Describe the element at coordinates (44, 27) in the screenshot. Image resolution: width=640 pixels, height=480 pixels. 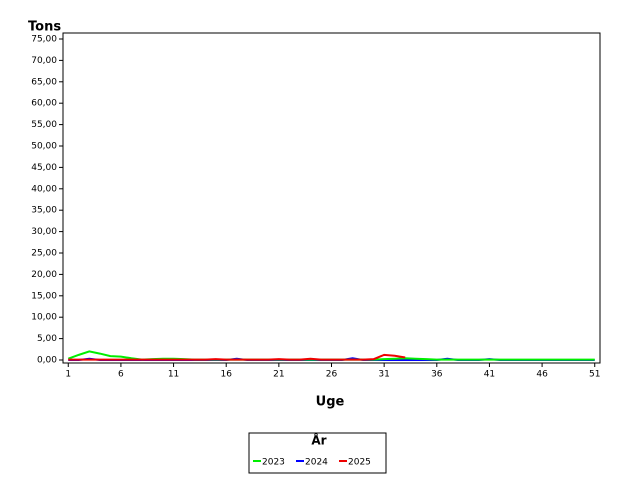
I see `y-axis-title: Tons` at that location.